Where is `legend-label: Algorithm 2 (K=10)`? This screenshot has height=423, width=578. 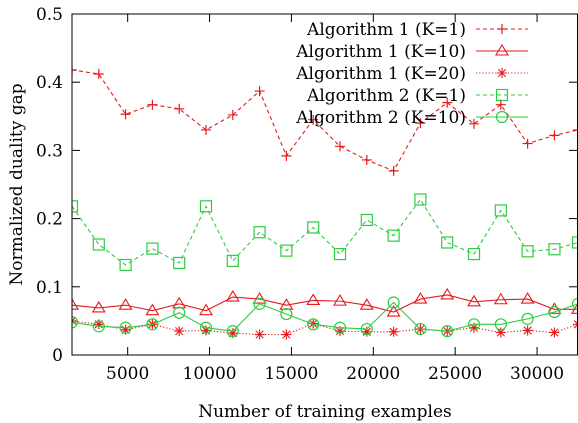
legend-label: Algorithm 2 (K=10) is located at coordinates (380, 118).